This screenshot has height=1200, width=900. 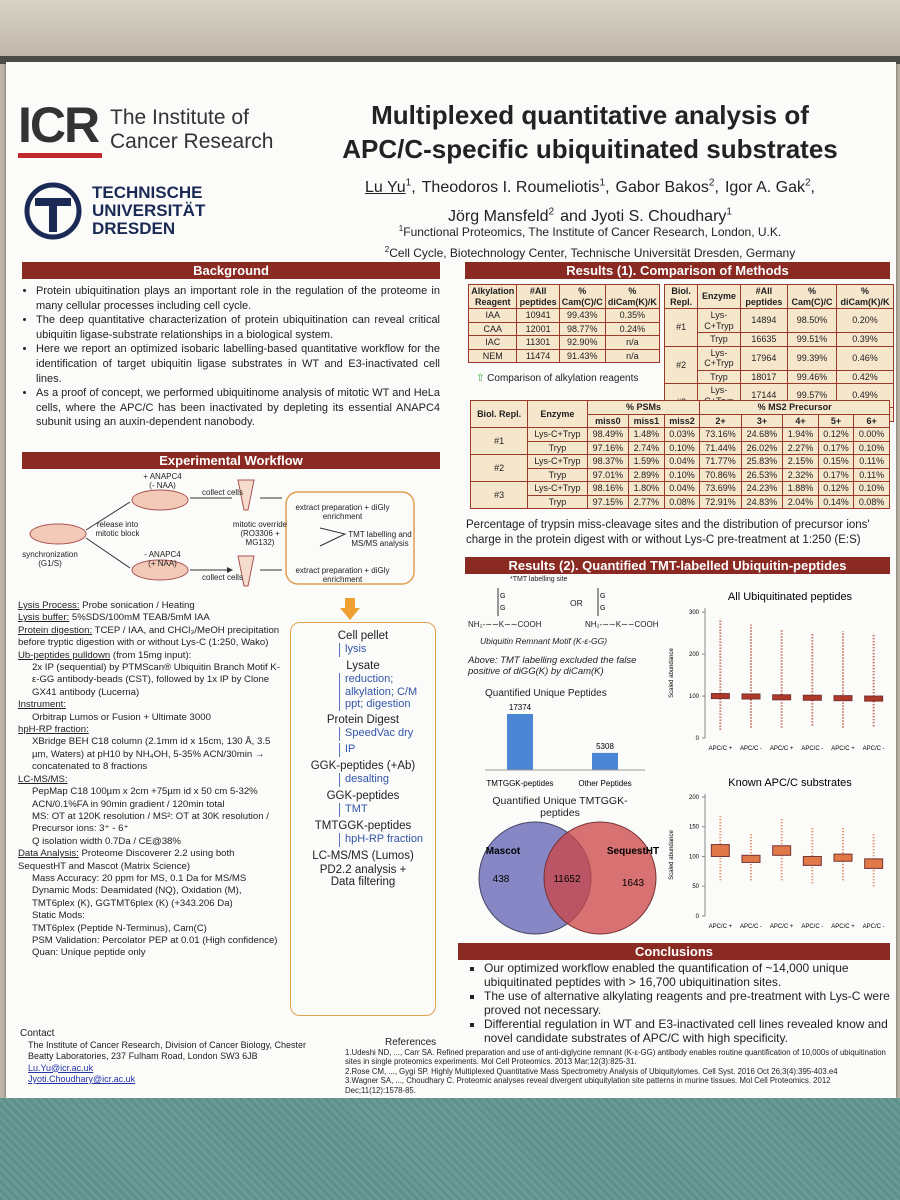 I want to click on cell: 0.04%, so click(x=682, y=488).